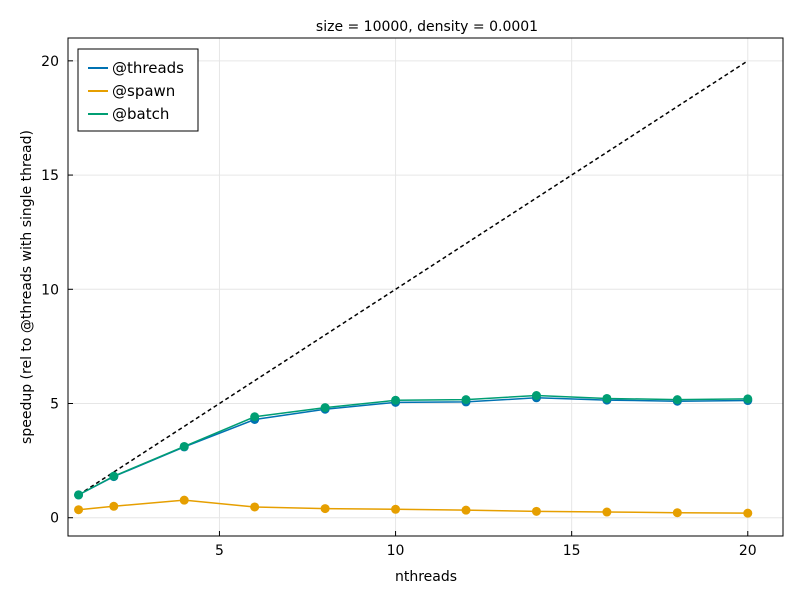  I want to click on x-tick-label: 15, so click(572, 551).